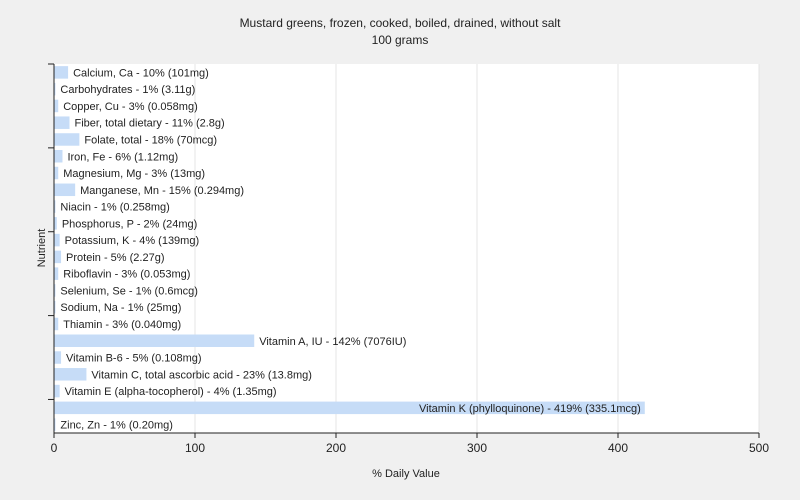  I want to click on bar-data-label: Fiber, total dietary - 11% (2.8g), so click(150, 124).